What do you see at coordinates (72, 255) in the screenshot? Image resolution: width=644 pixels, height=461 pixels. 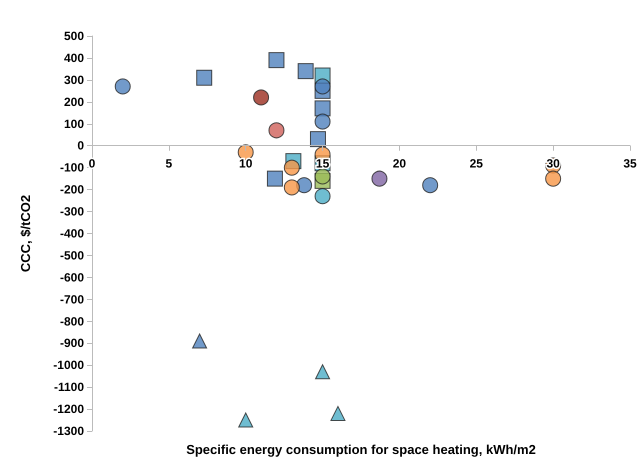 I see `y-tick-label: -500` at bounding box center [72, 255].